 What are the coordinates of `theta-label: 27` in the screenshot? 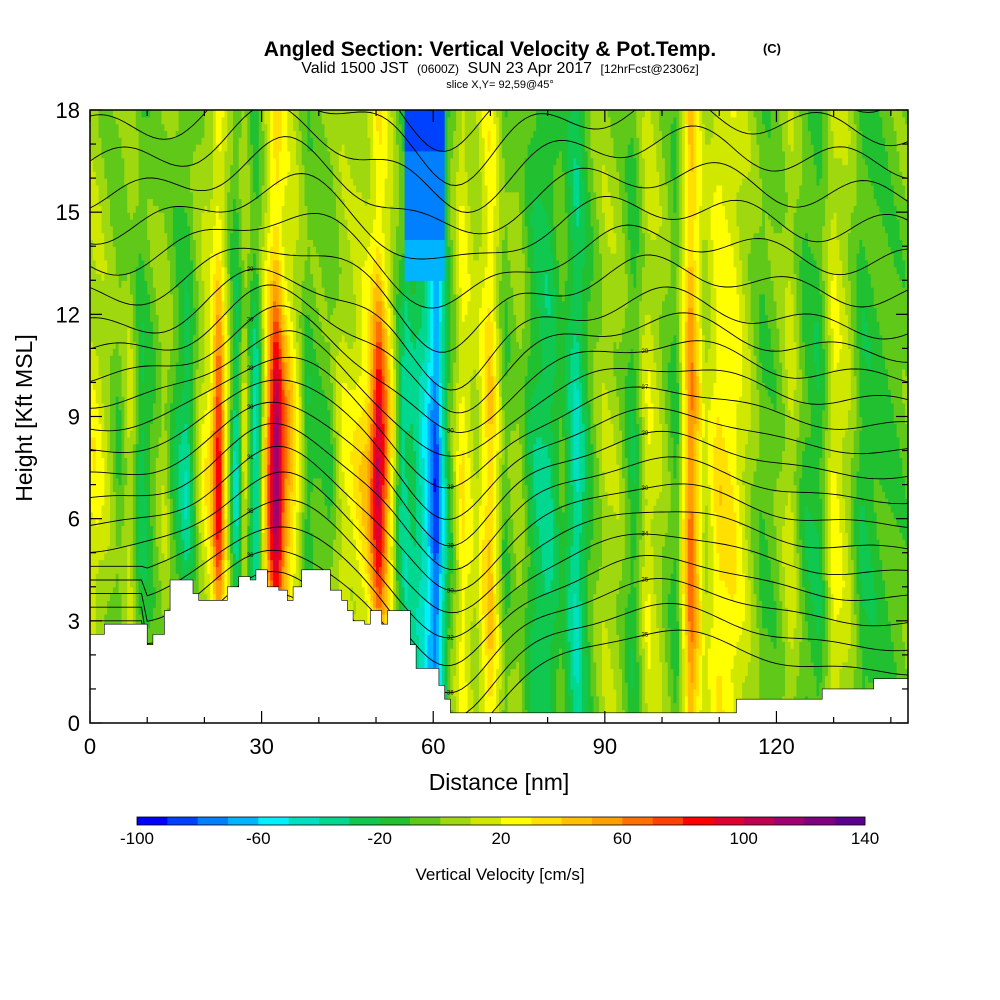 It's located at (645, 388).